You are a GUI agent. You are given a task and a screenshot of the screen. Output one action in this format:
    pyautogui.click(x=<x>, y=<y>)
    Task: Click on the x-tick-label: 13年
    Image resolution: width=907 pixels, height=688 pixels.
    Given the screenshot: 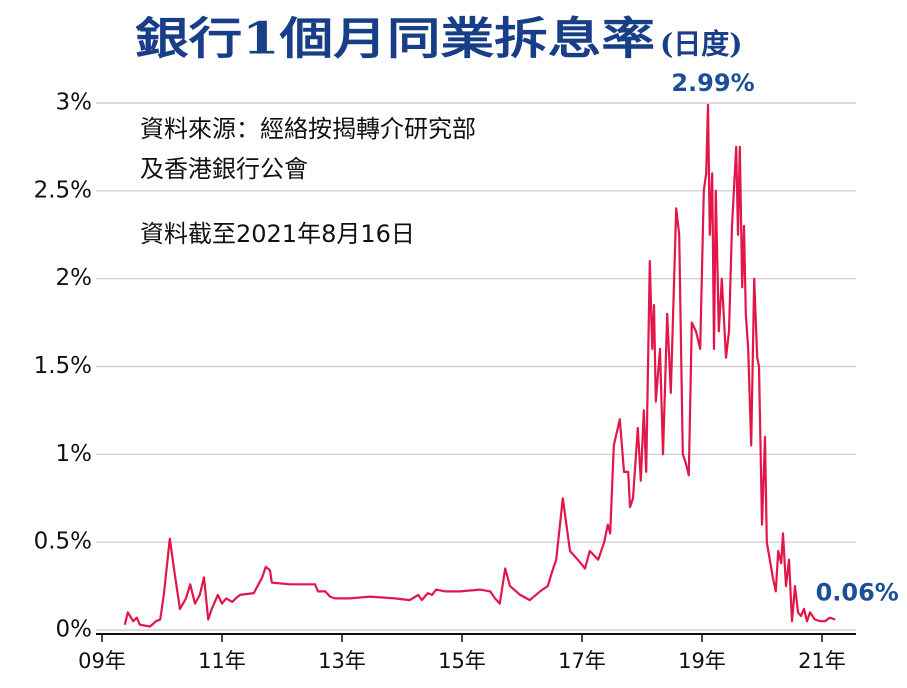 What is the action you would take?
    pyautogui.click(x=342, y=661)
    